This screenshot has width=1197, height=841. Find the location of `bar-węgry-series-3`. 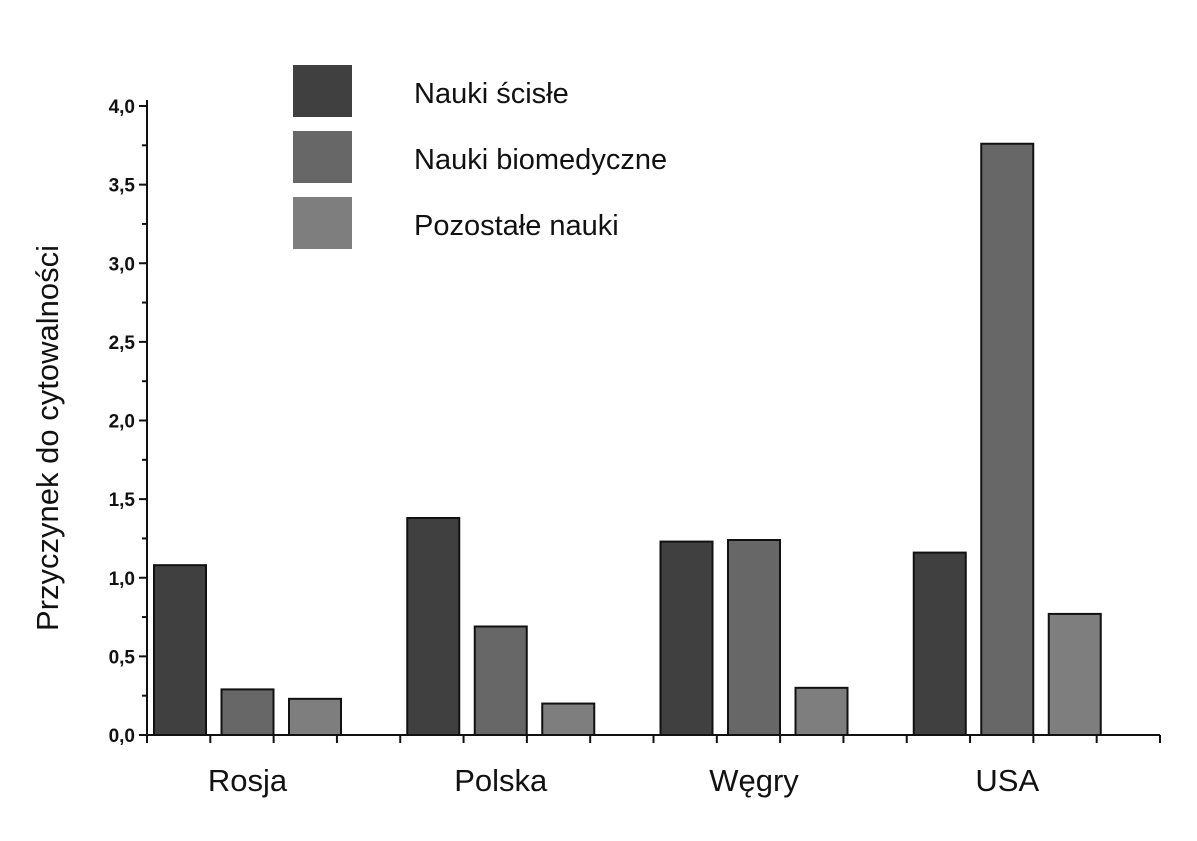

bar-węgry-series-3 is located at coordinates (821, 711).